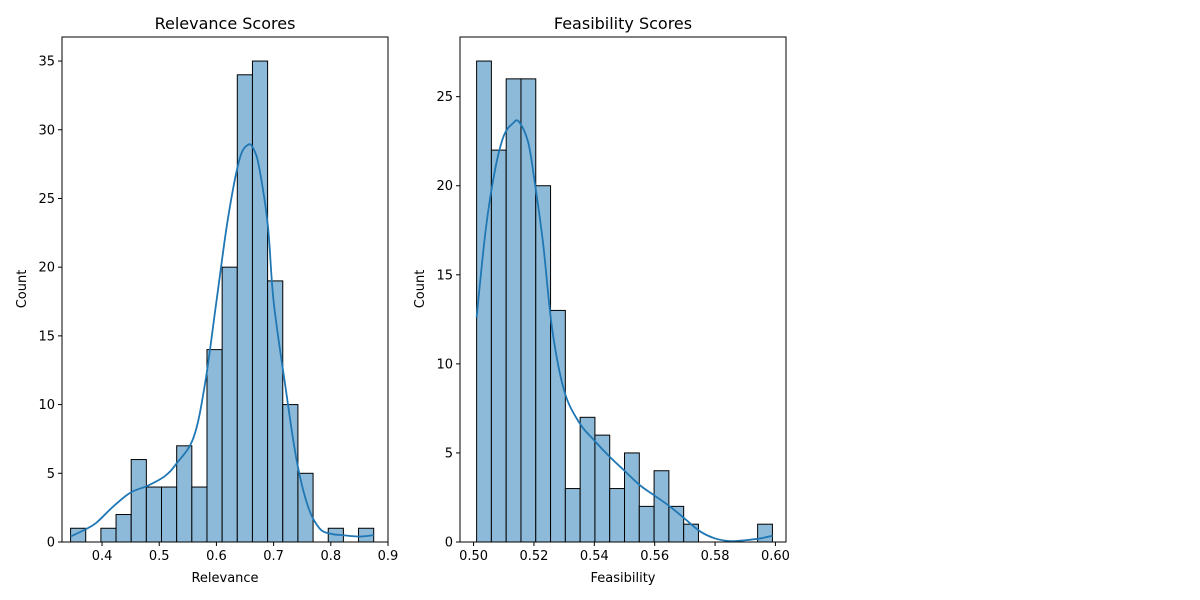 The height and width of the screenshot is (600, 1200). I want to click on relevance-y-ticks: 0 5 10 15 20 25 30 35, so click(50, 303).